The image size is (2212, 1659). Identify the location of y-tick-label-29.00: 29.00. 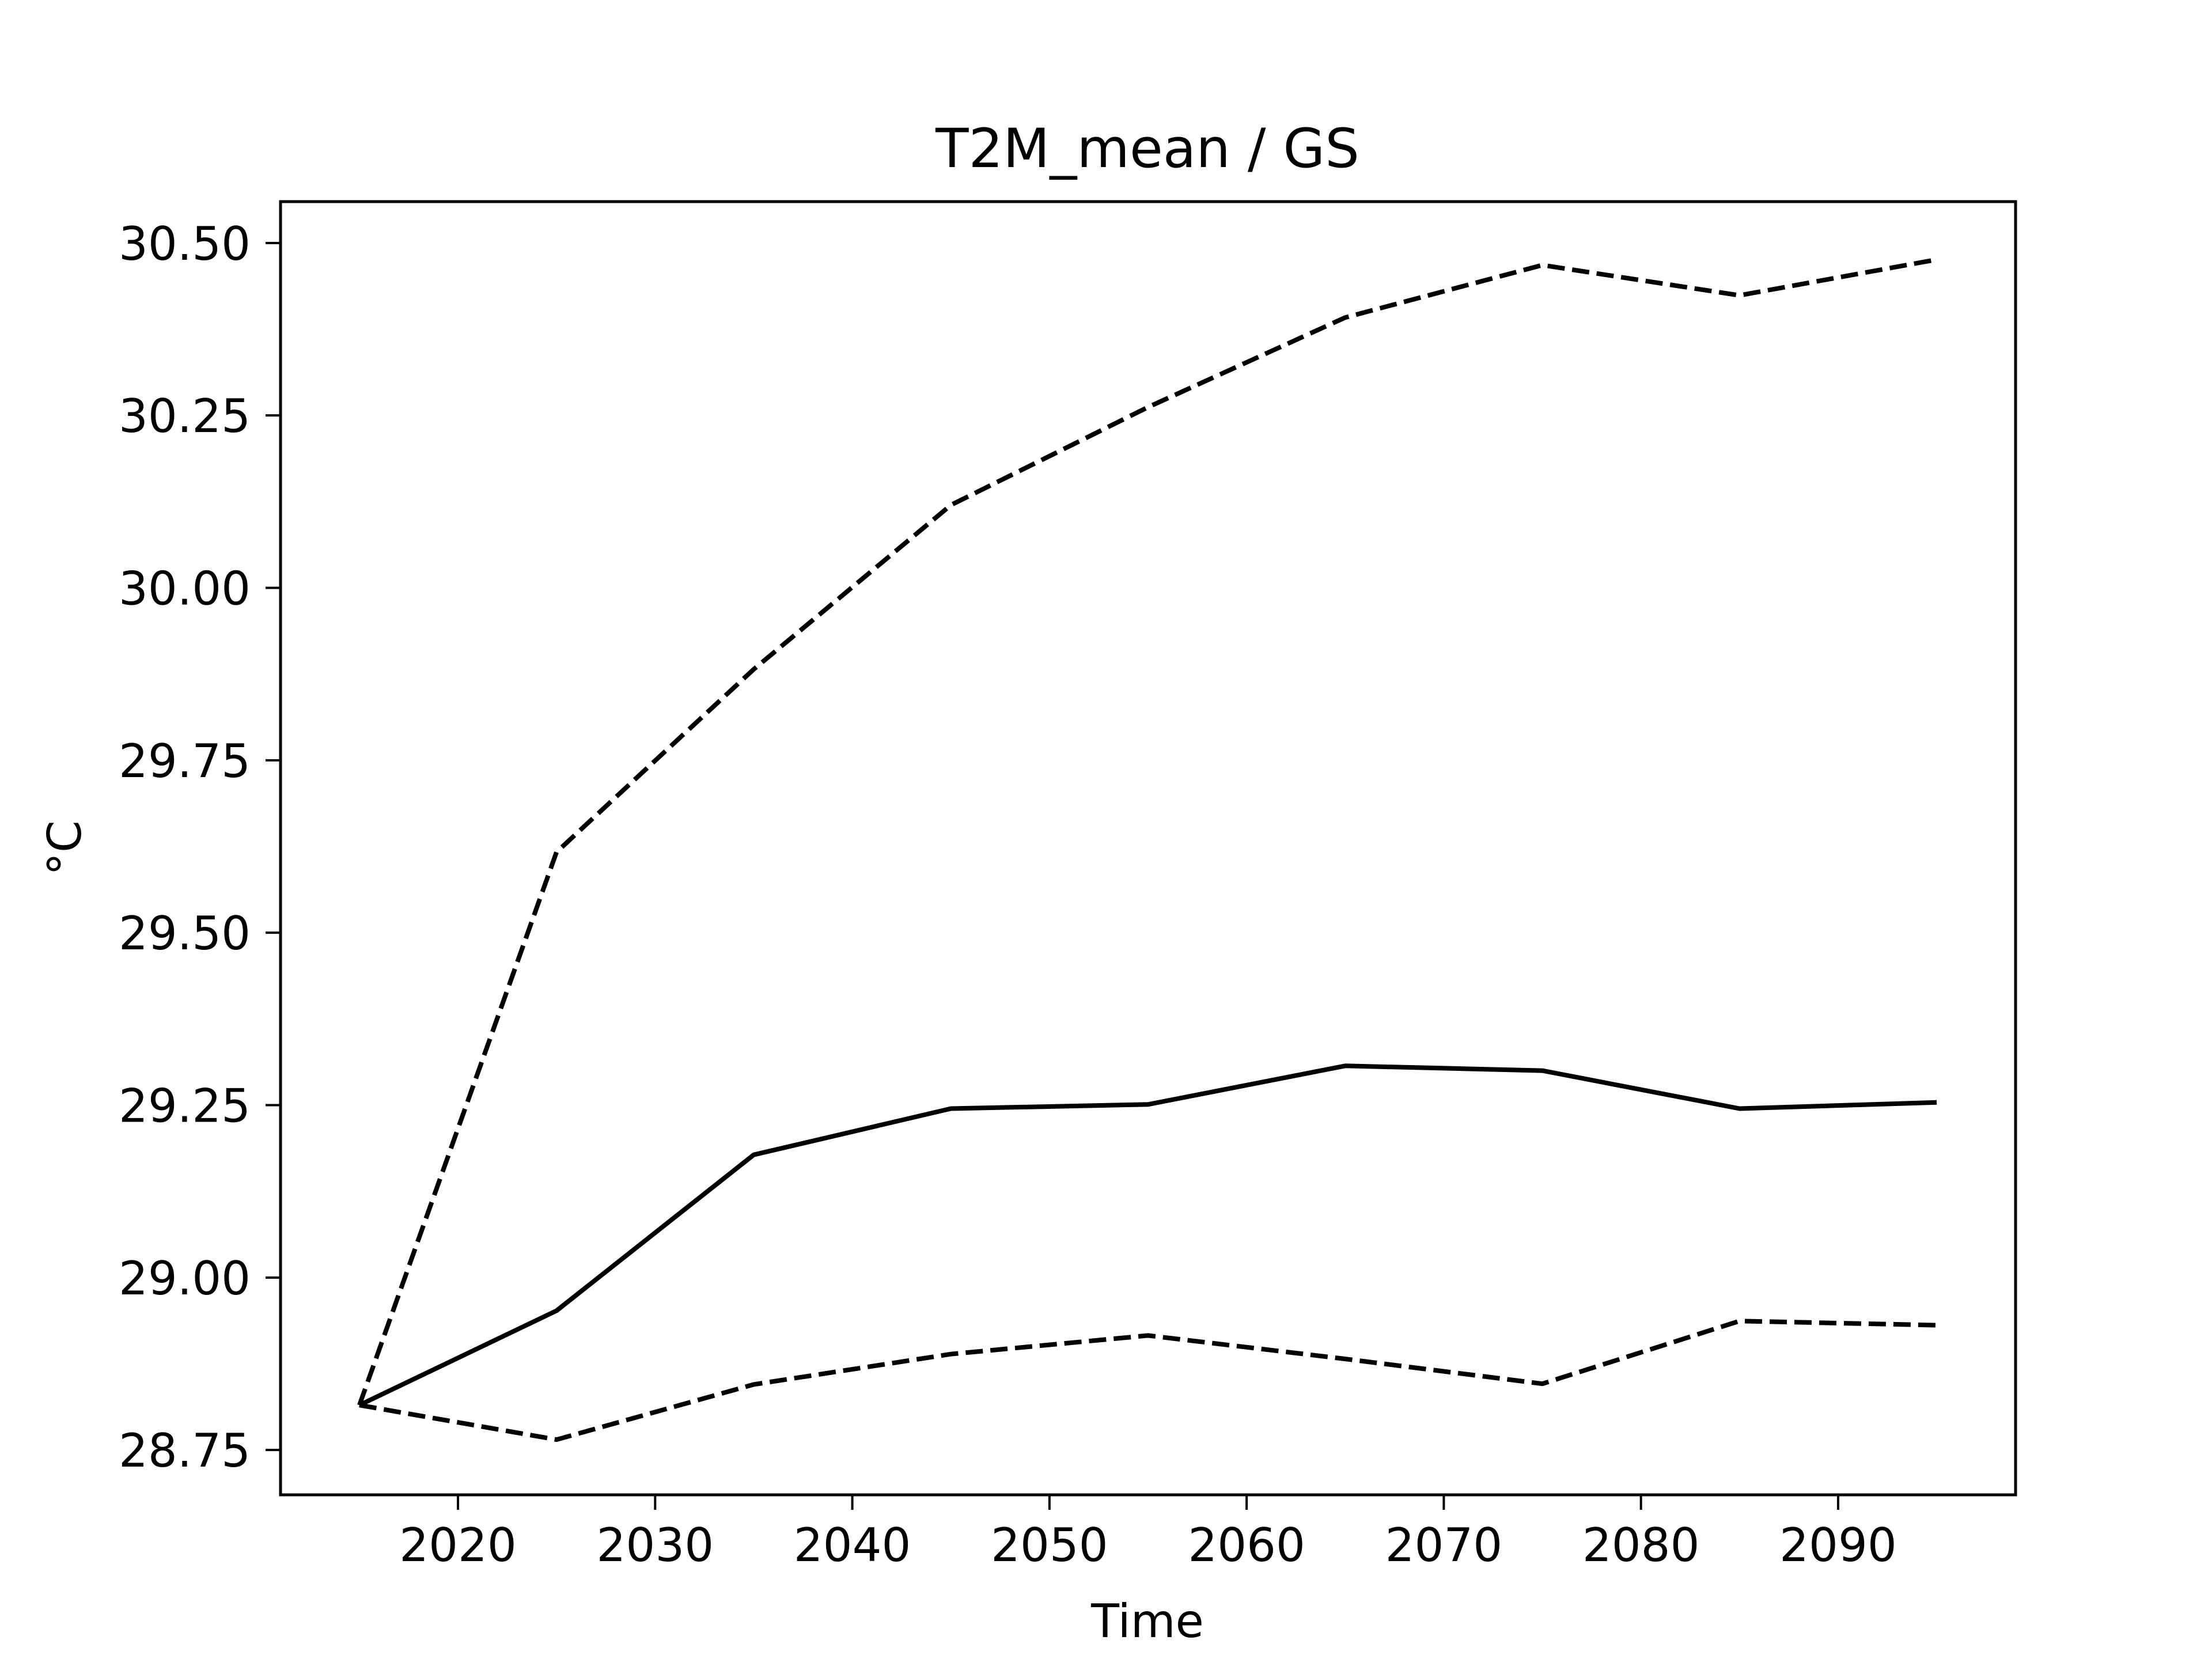
(185, 1278).